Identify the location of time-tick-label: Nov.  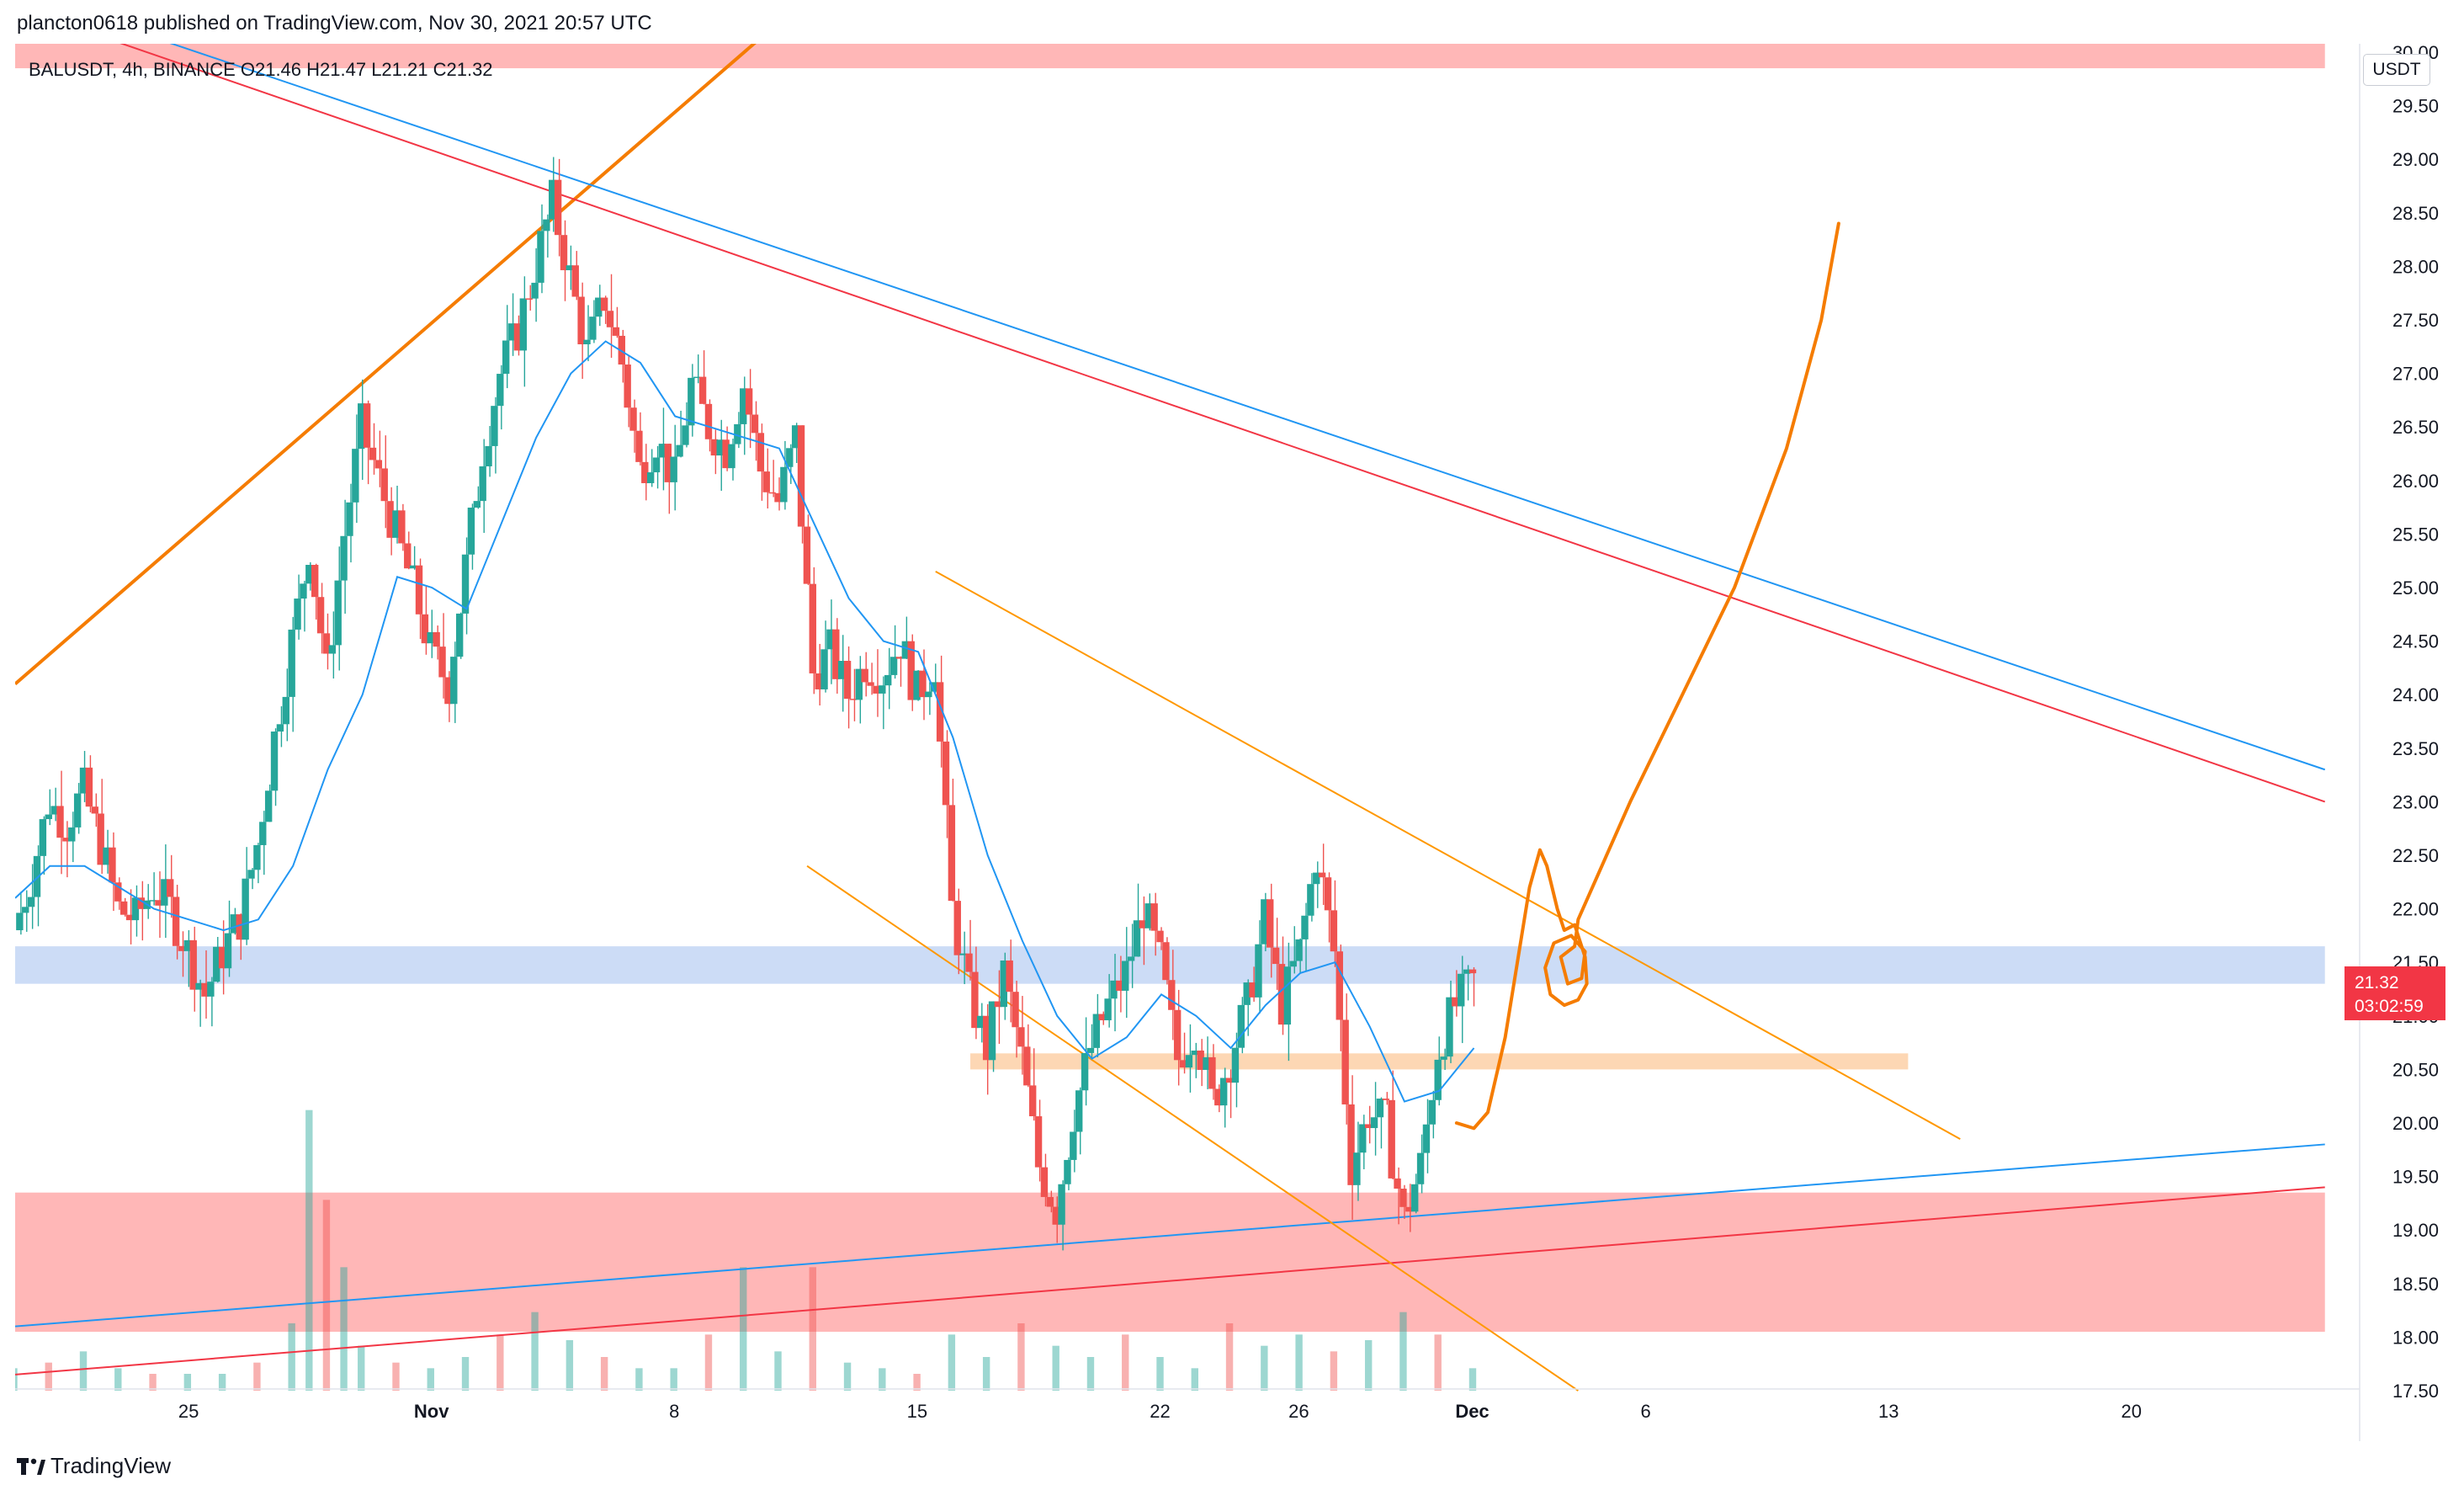
(431, 1411).